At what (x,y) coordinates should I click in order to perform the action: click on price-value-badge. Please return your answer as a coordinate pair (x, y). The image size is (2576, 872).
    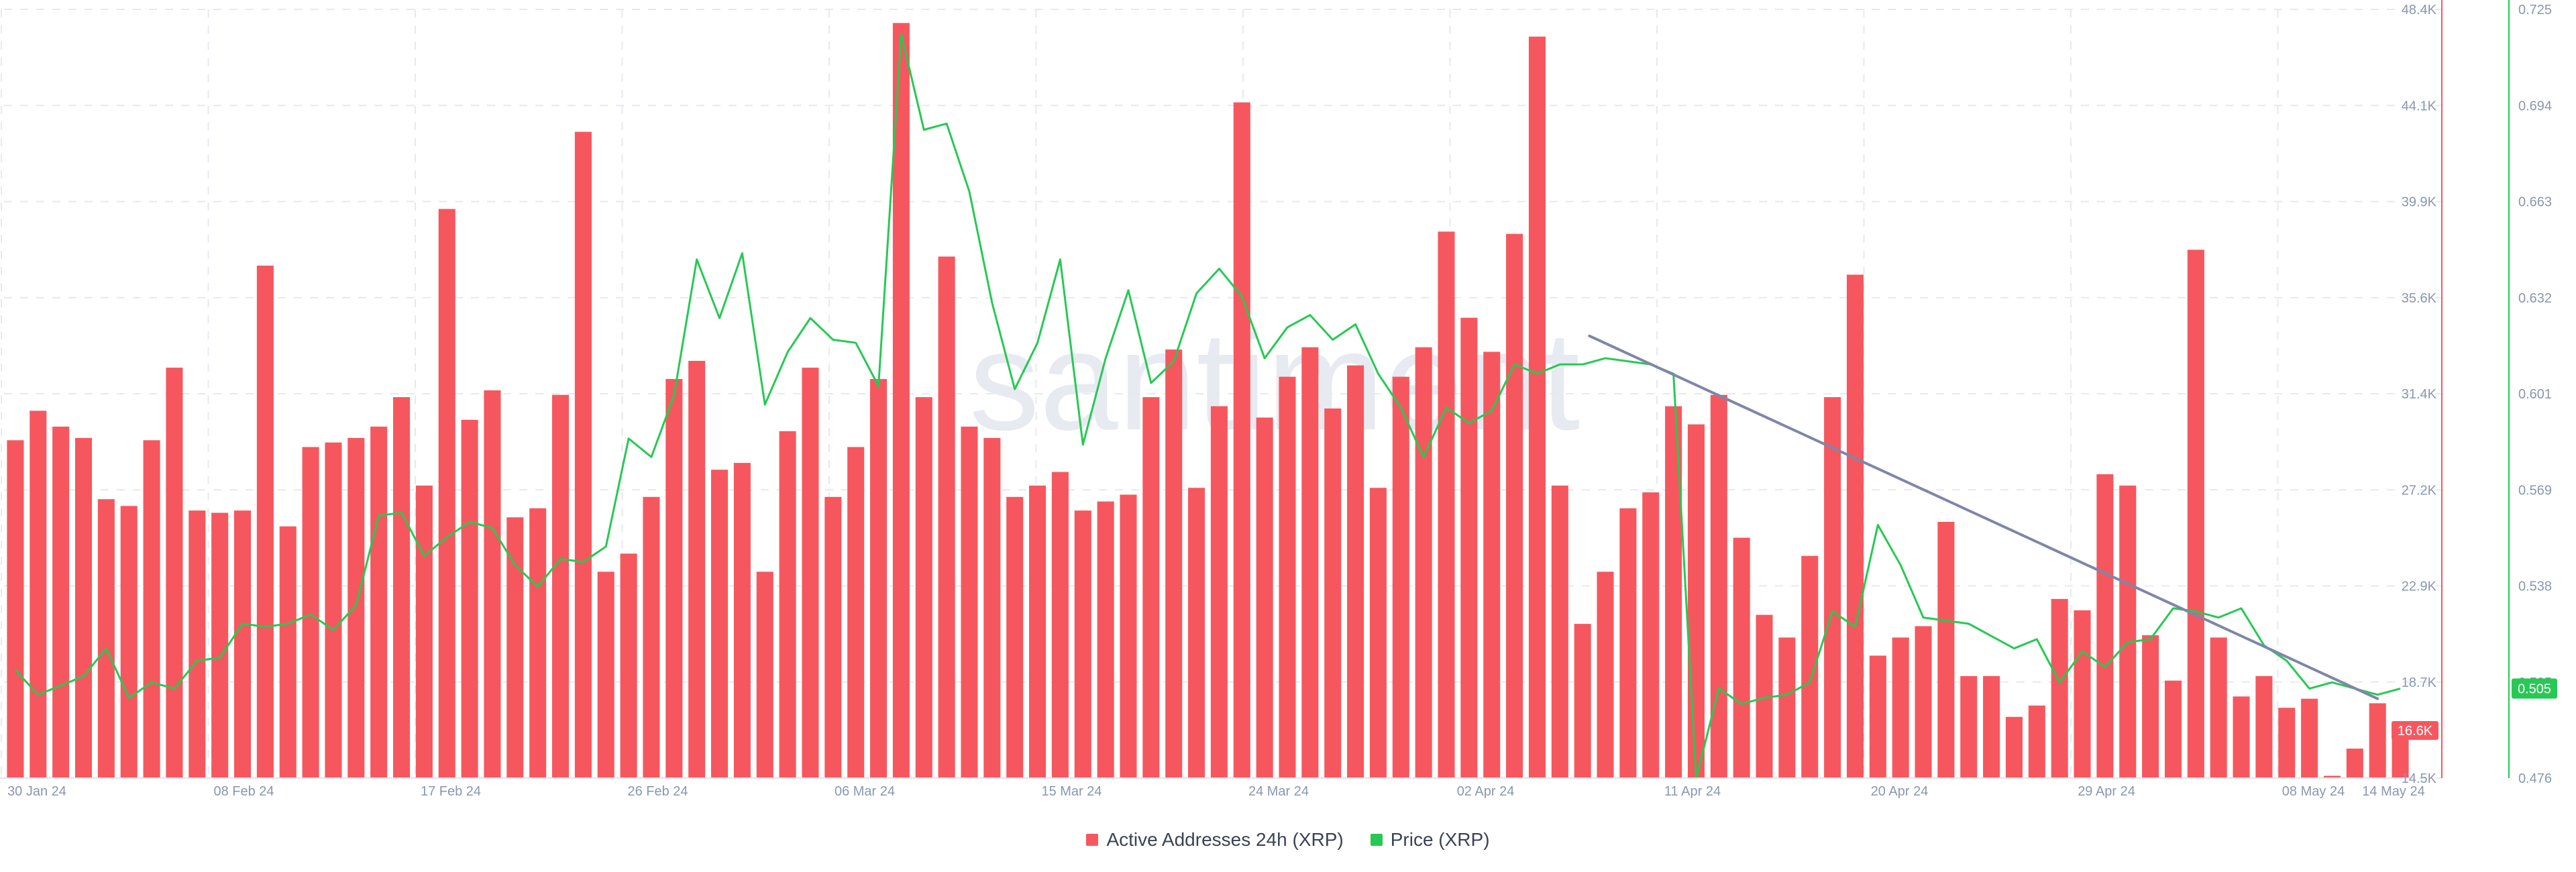
    Looking at the image, I should click on (2534, 688).